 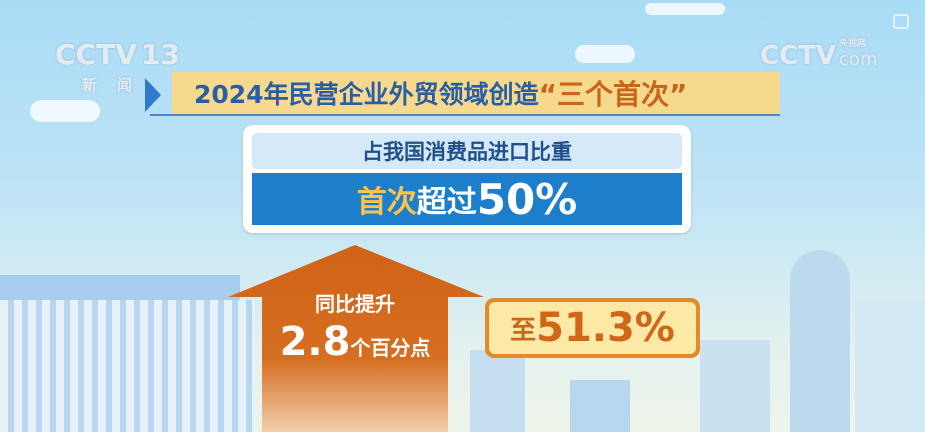 I want to click on result-badge: 至 51.3%, so click(x=592, y=328).